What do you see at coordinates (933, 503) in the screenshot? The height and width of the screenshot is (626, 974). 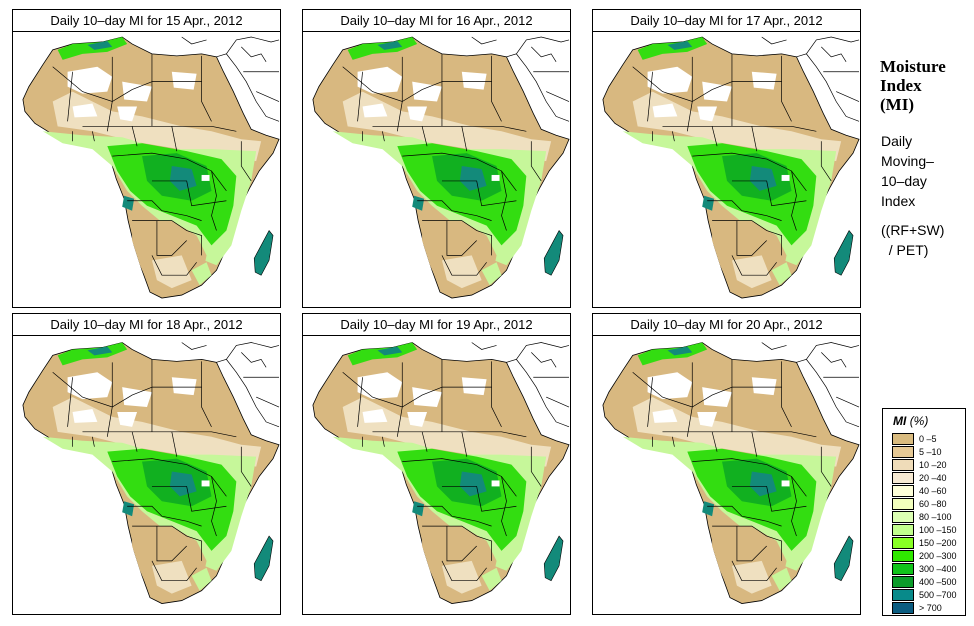 I see `legend-label: 60 –80` at bounding box center [933, 503].